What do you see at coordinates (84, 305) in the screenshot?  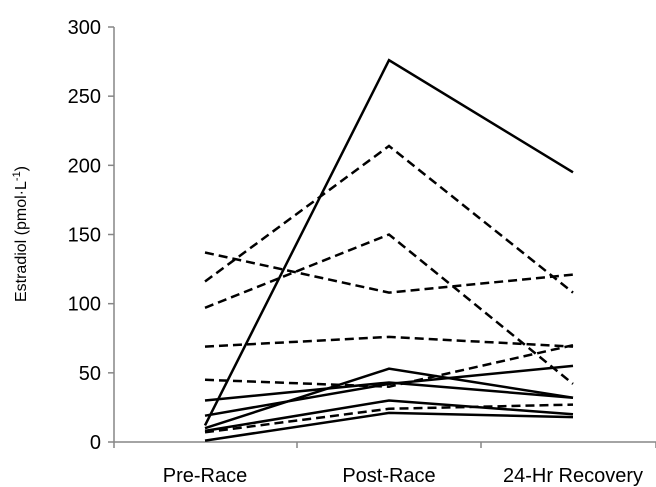 I see `y-tick-label: 100` at bounding box center [84, 305].